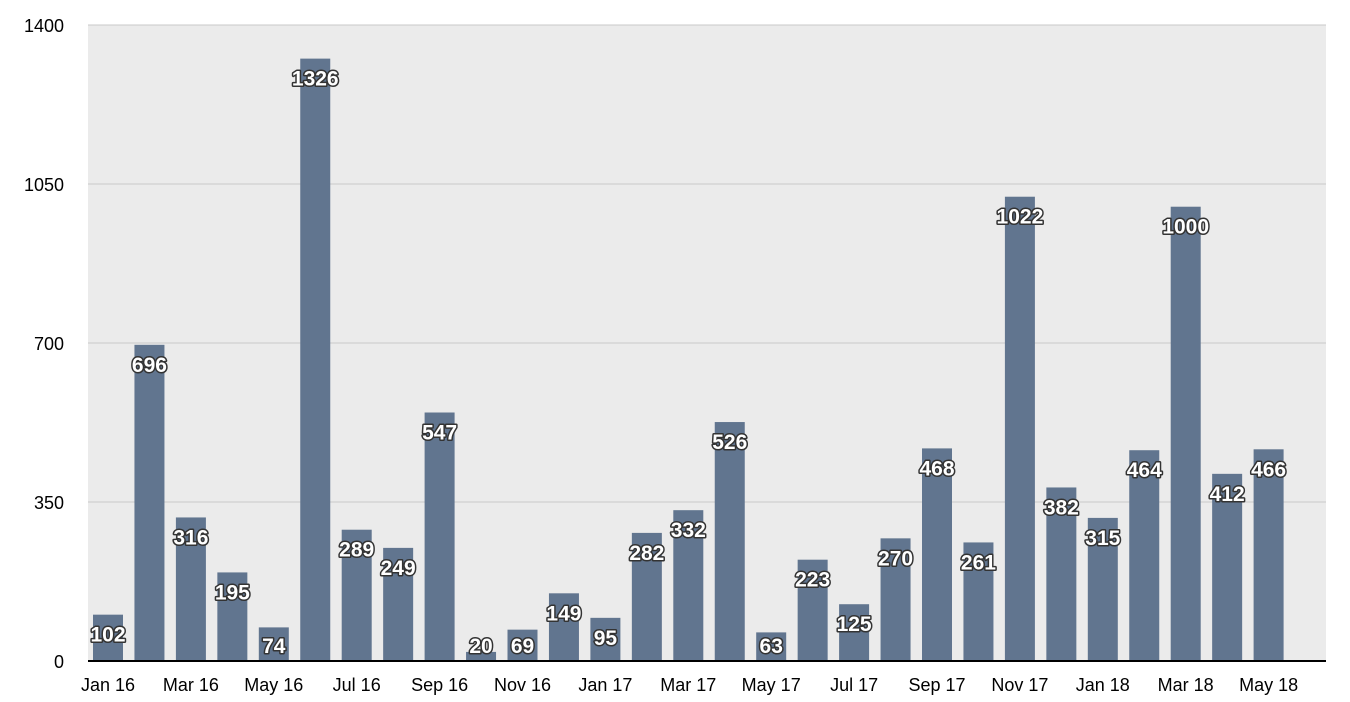 Image resolution: width=1350 pixels, height=702 pixels. I want to click on data-label: 412, so click(1227, 494).